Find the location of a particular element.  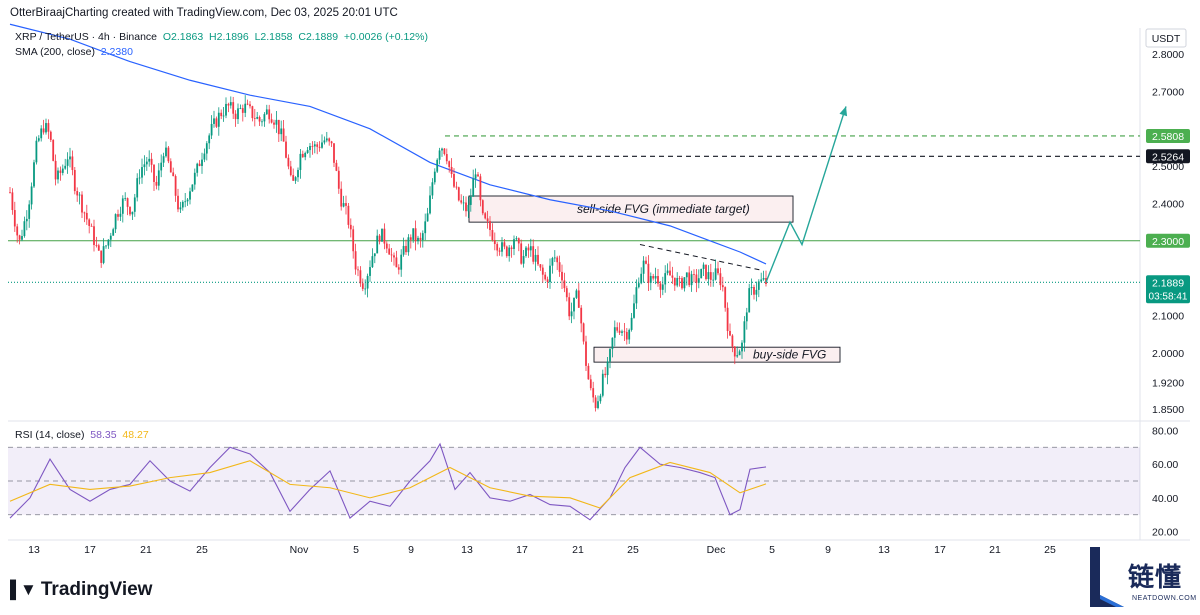

rsi-legend: RSI (14, close) 58.35 48.27 is located at coordinates (82, 435).